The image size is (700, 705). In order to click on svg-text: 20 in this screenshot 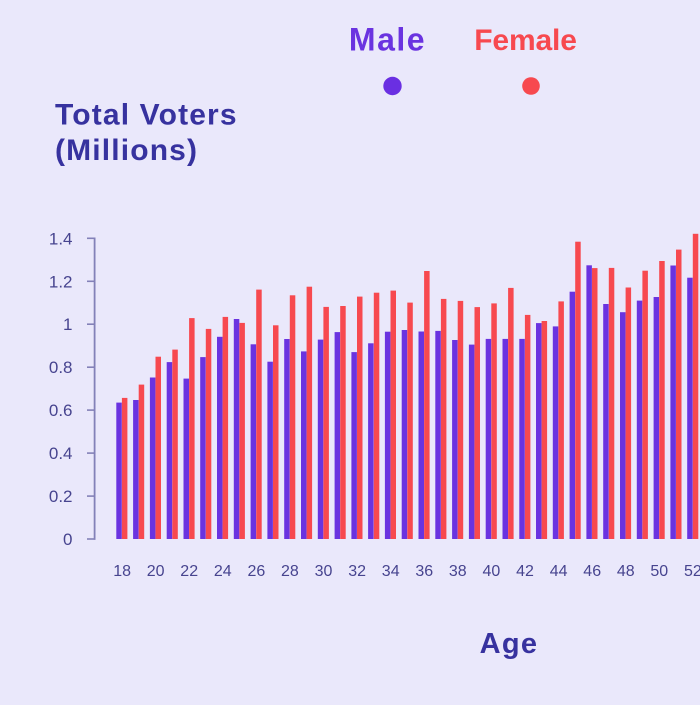, I will do `click(156, 571)`.